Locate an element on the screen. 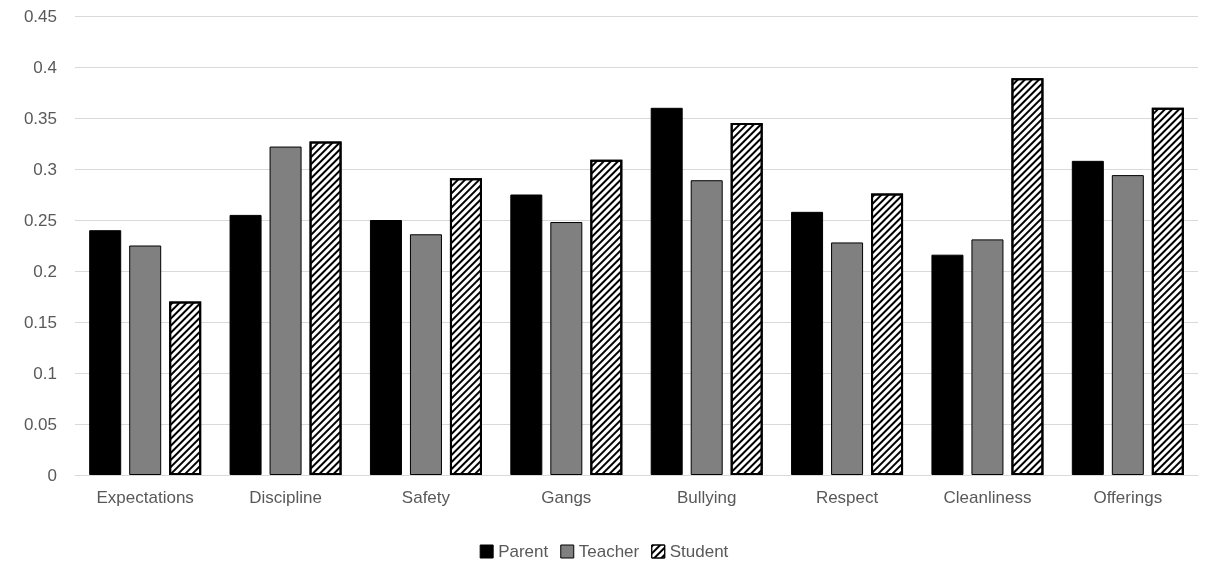  legend-label: Teacher is located at coordinates (609, 551).